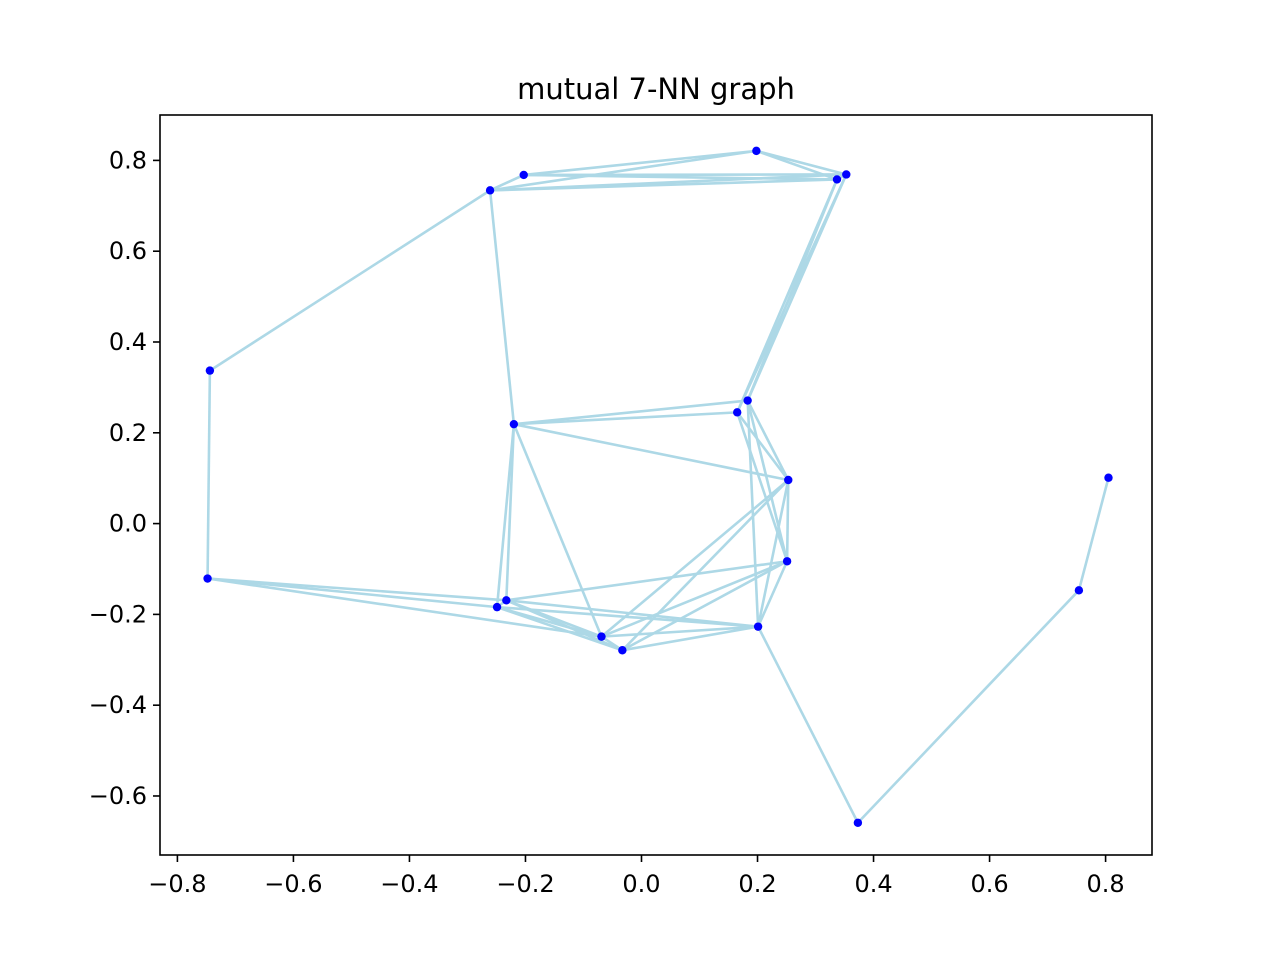 The image size is (1280, 960). I want to click on y-tick-label: 0.6, so click(128, 251).